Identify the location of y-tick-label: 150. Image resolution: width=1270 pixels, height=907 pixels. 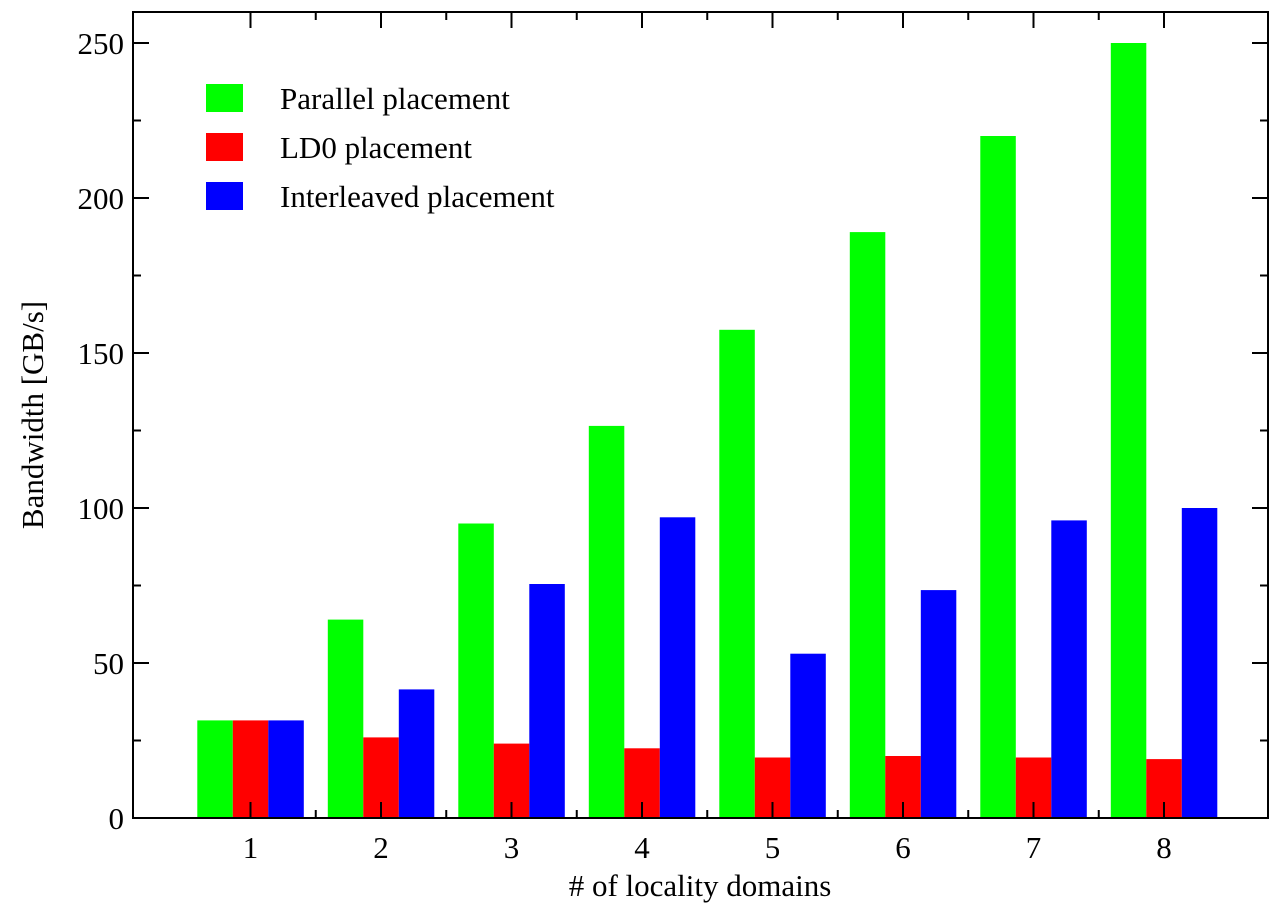
(101, 353).